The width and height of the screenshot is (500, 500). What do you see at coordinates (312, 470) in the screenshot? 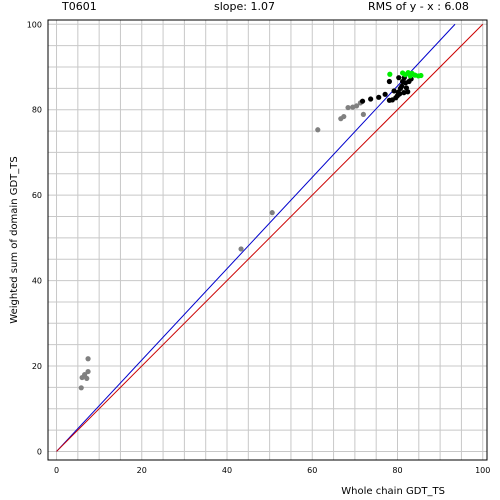
I see `x-tick-label: 60` at bounding box center [312, 470].